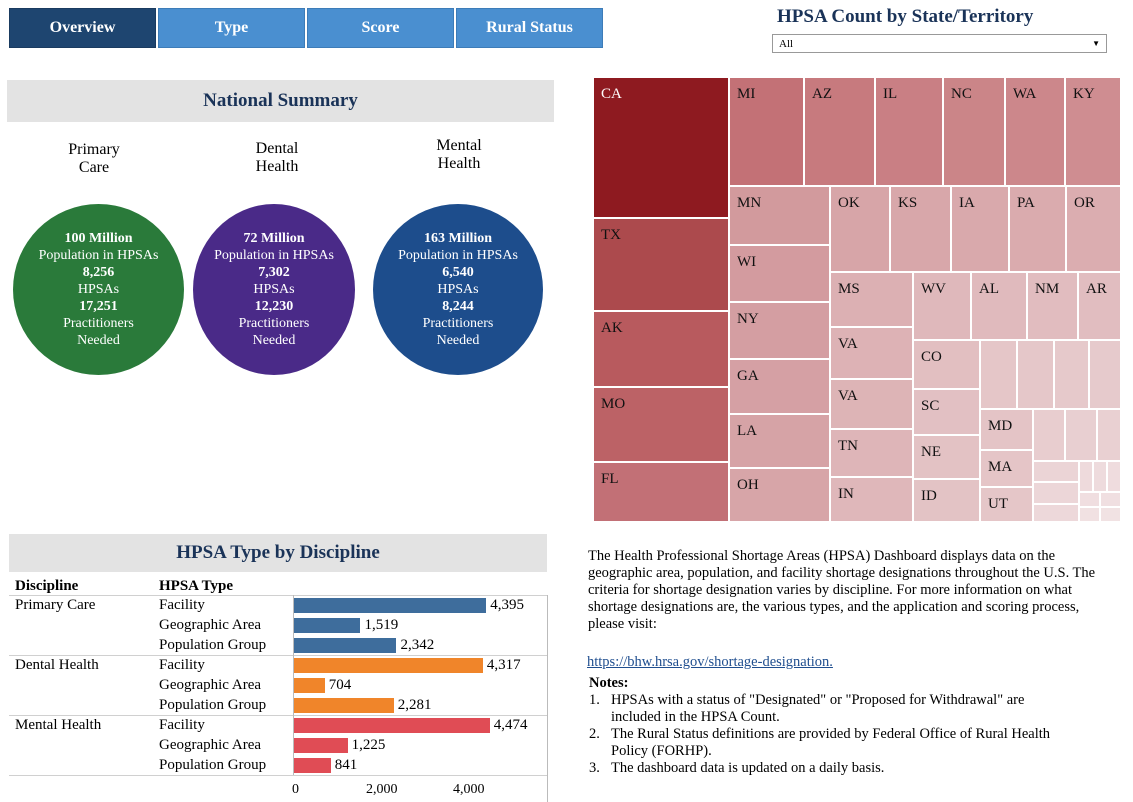 The image size is (1133, 802). What do you see at coordinates (661, 424) in the screenshot?
I see `treemap-tile-mo: MO` at bounding box center [661, 424].